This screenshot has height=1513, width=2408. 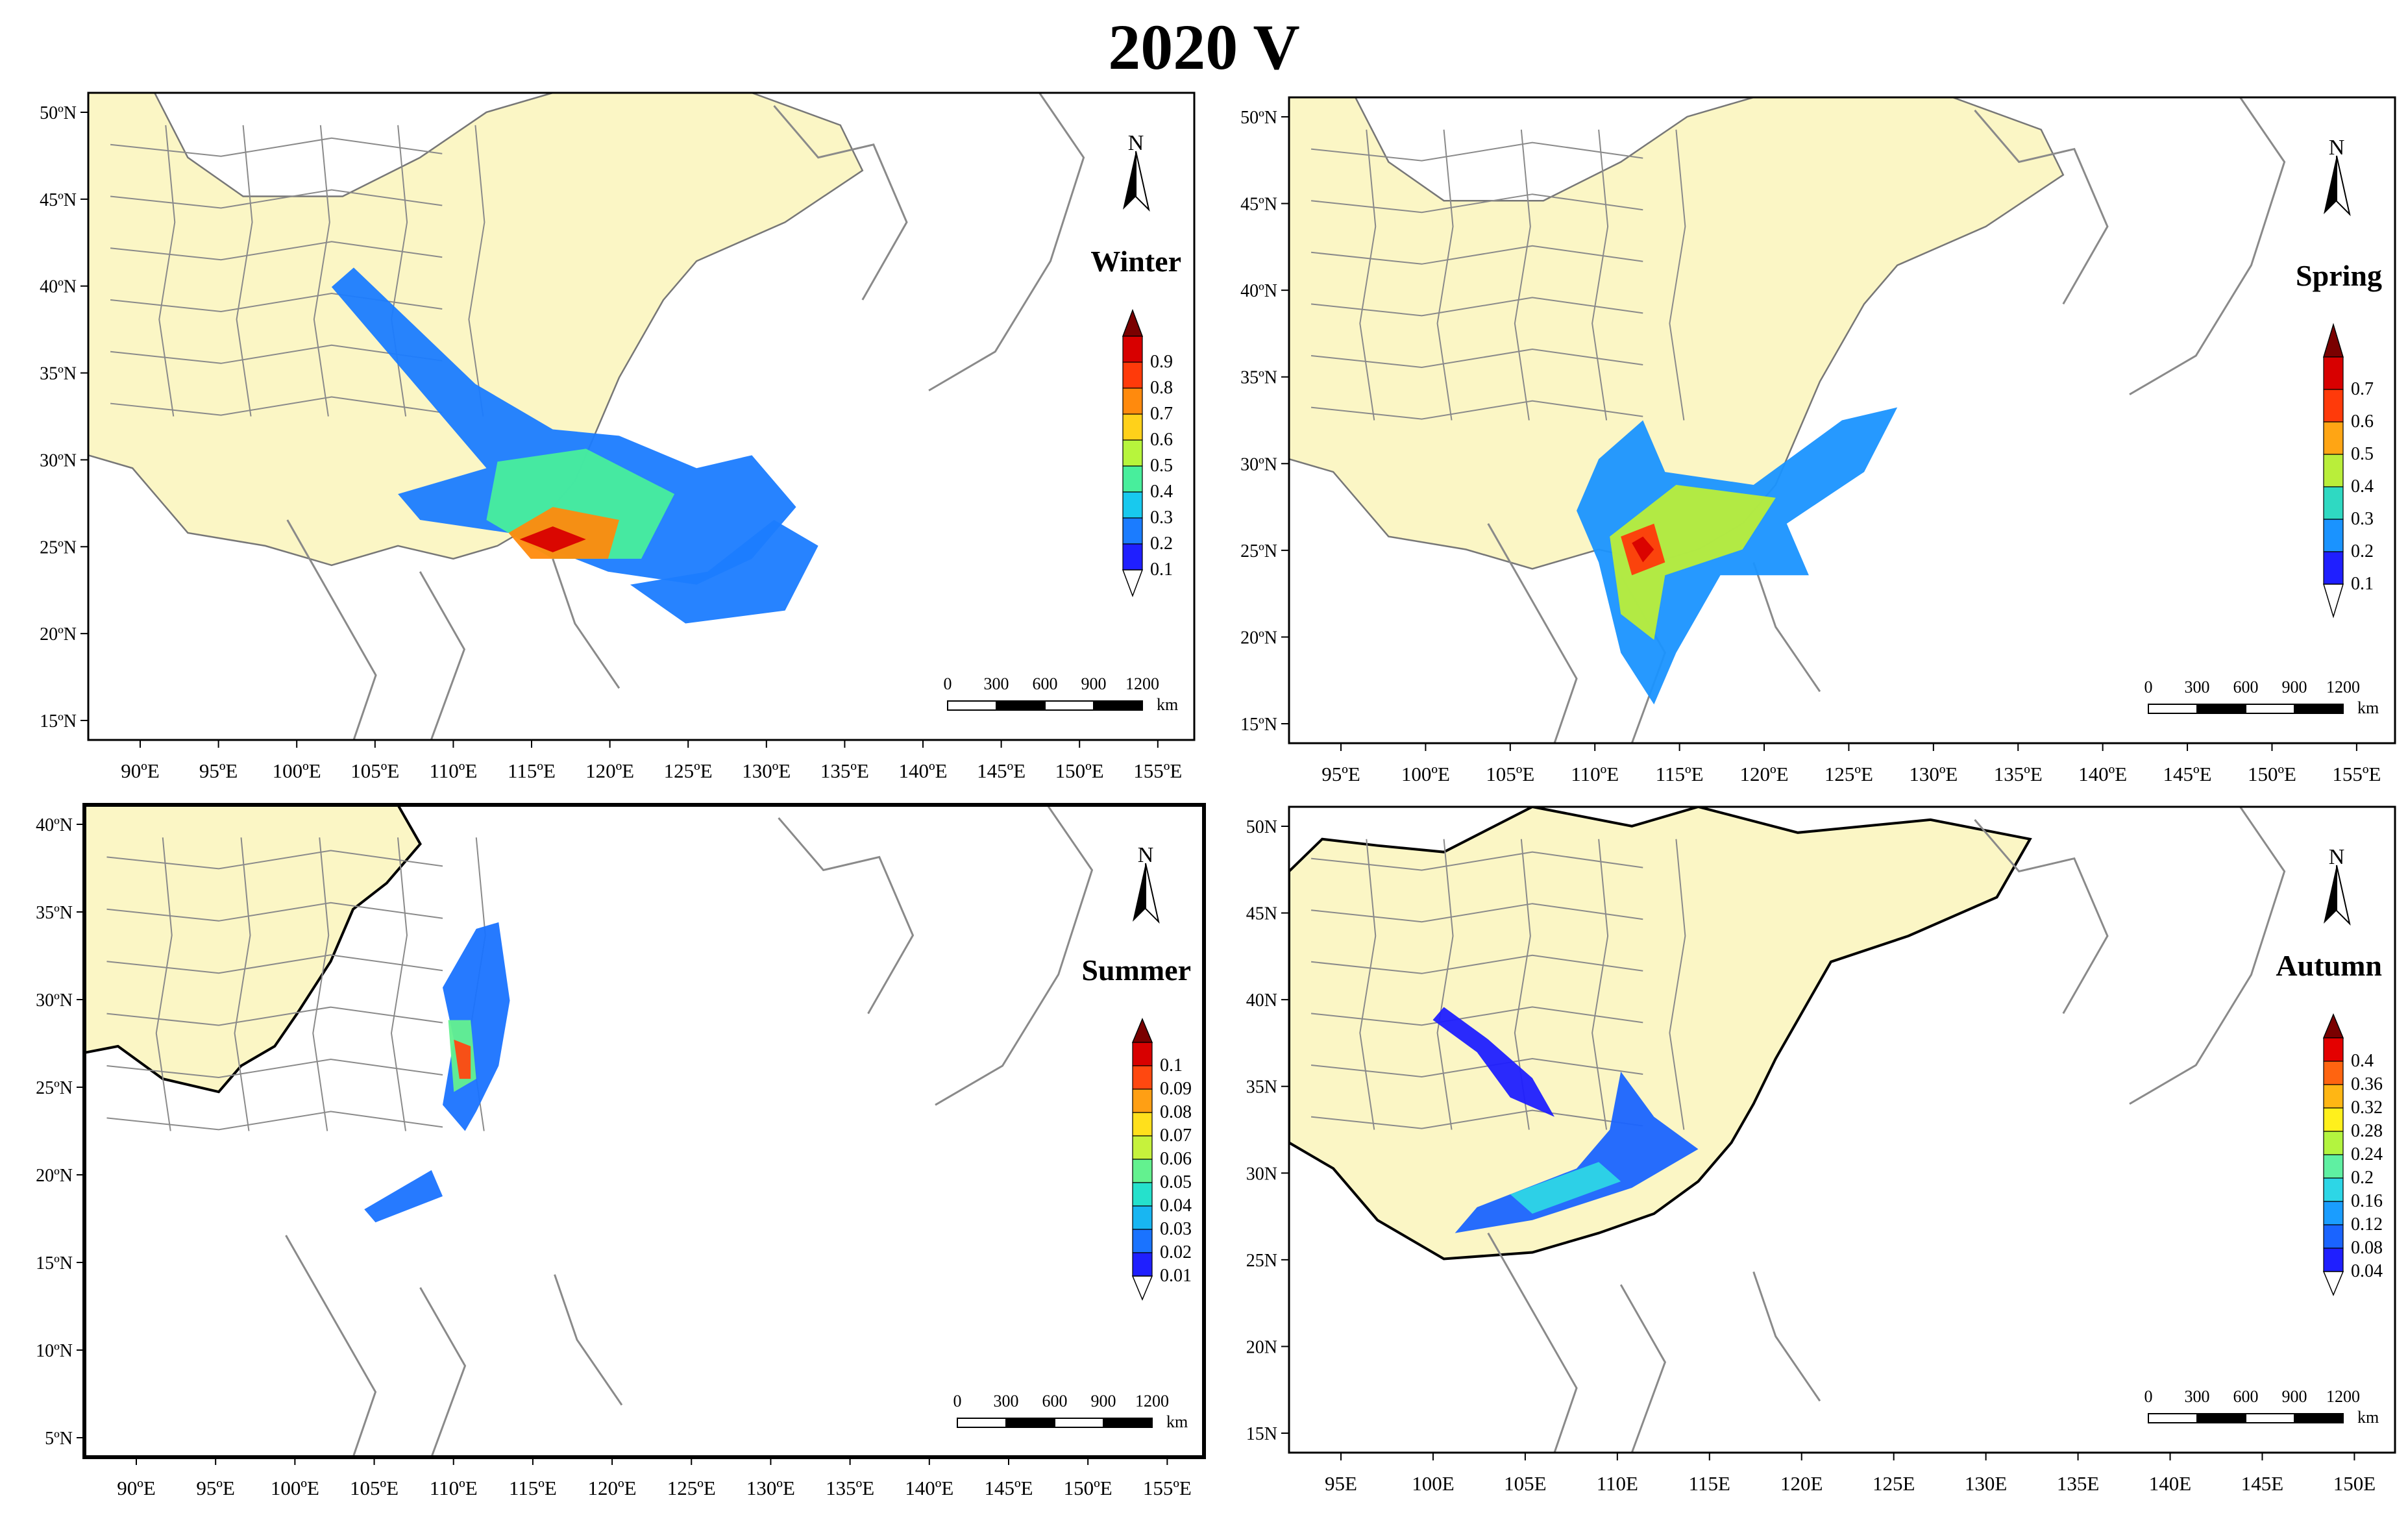 I want to click on lon-tick-label: 100ºE, so click(x=297, y=770).